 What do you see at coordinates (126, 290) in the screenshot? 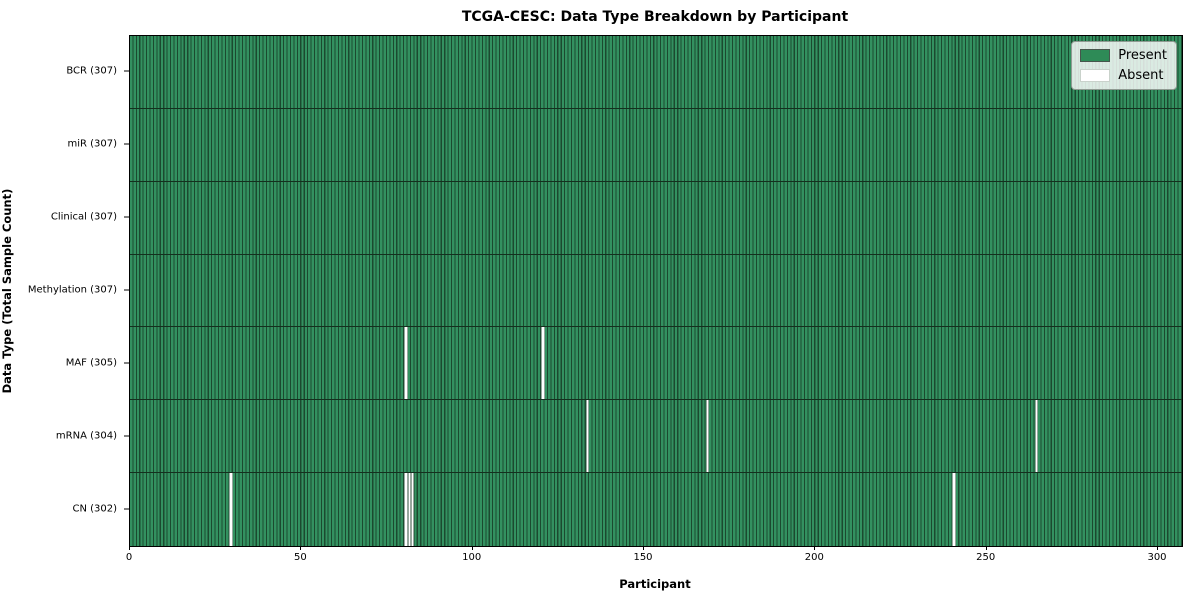
I see `ytick-mark-Methylation` at bounding box center [126, 290].